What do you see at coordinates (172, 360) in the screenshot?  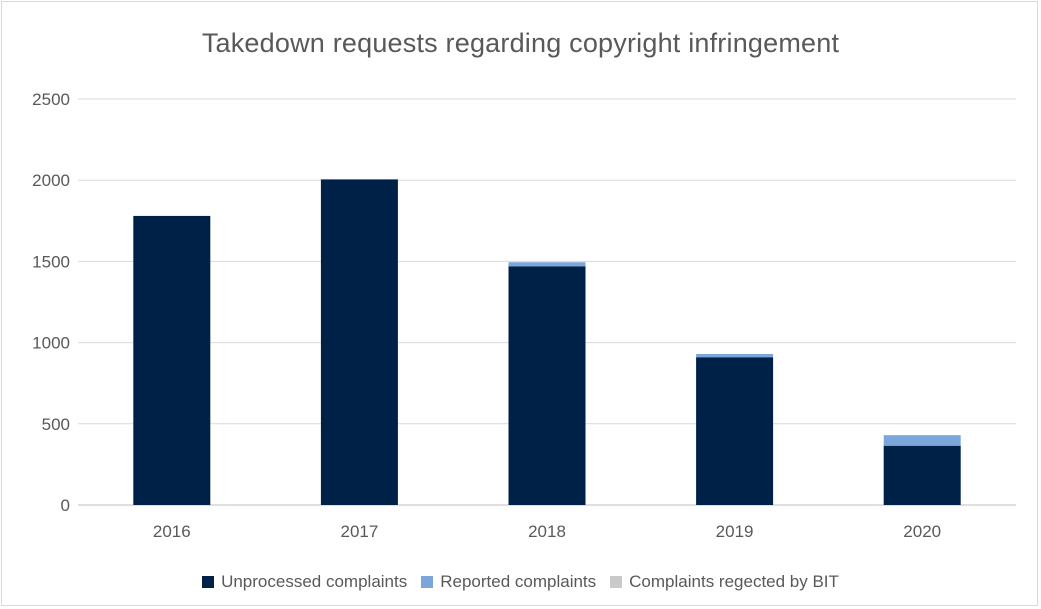 I see `bar-unprocessed-complaints-2016` at bounding box center [172, 360].